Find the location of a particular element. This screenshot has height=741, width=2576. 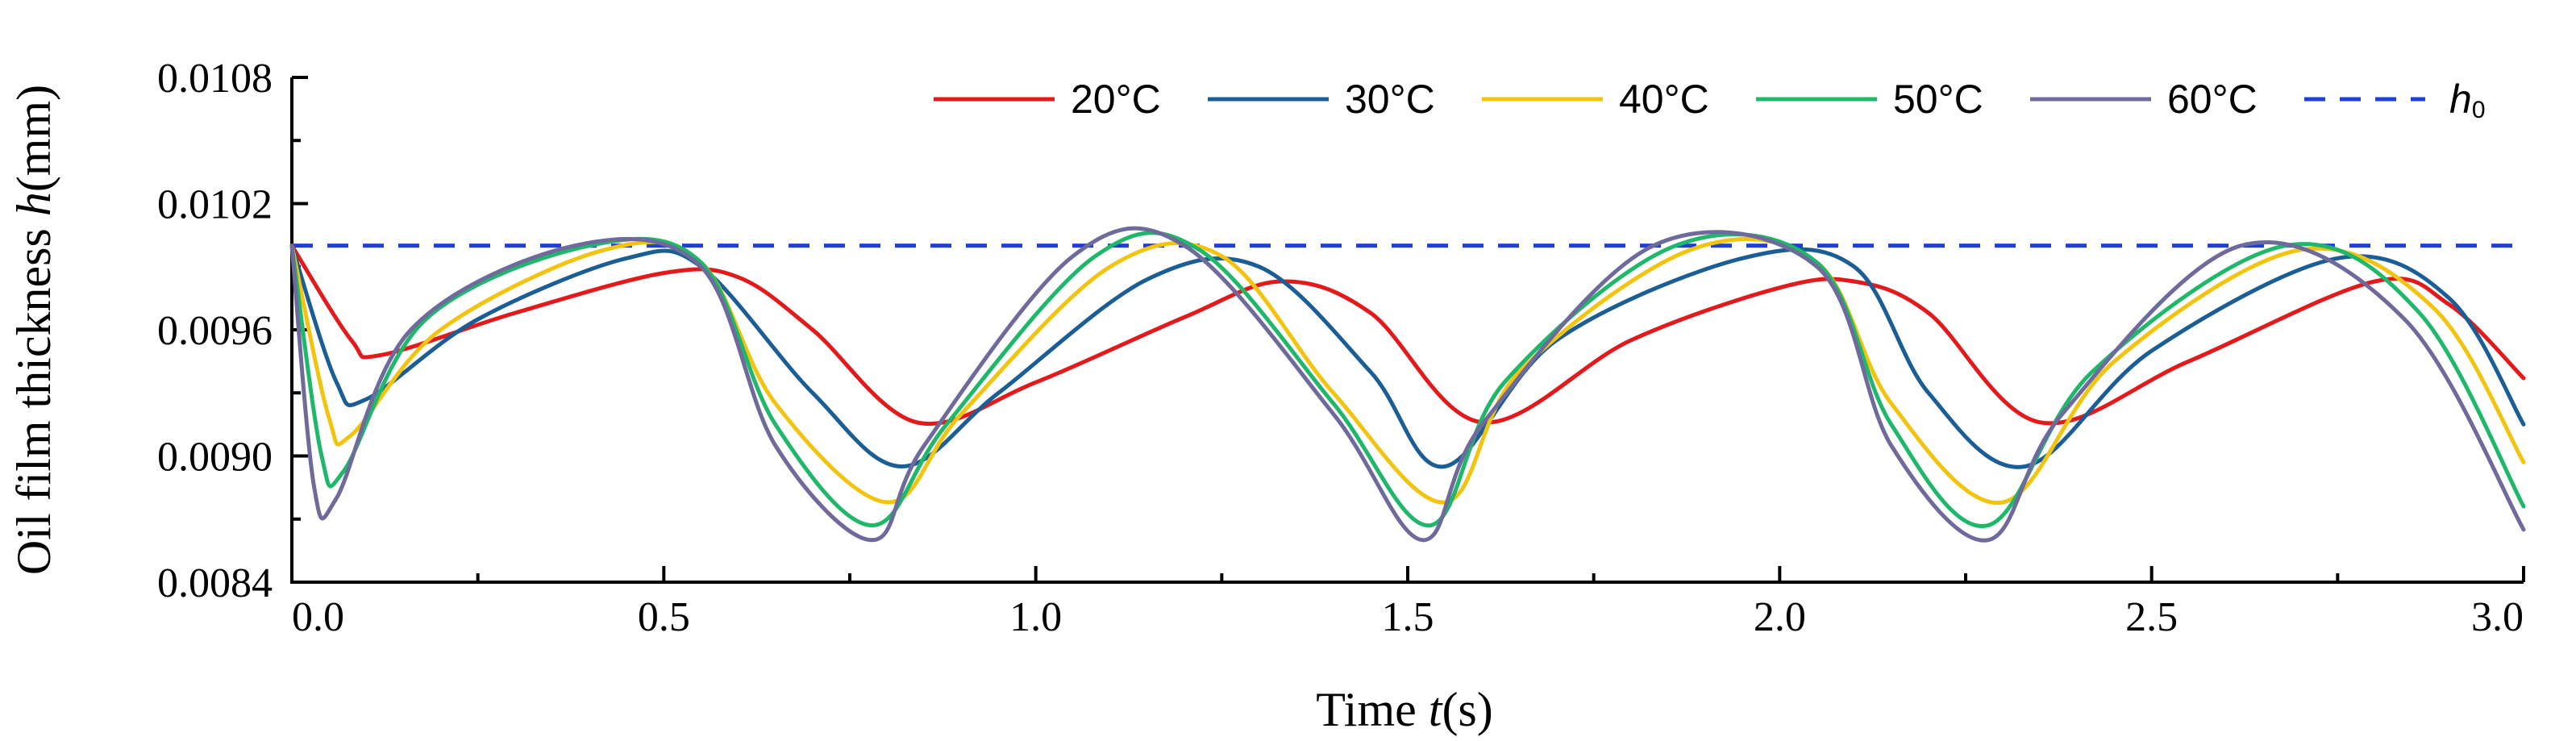

y-ticks: 0.0084 0.0090 0.0096 0.0102 0.0108 is located at coordinates (232, 331).